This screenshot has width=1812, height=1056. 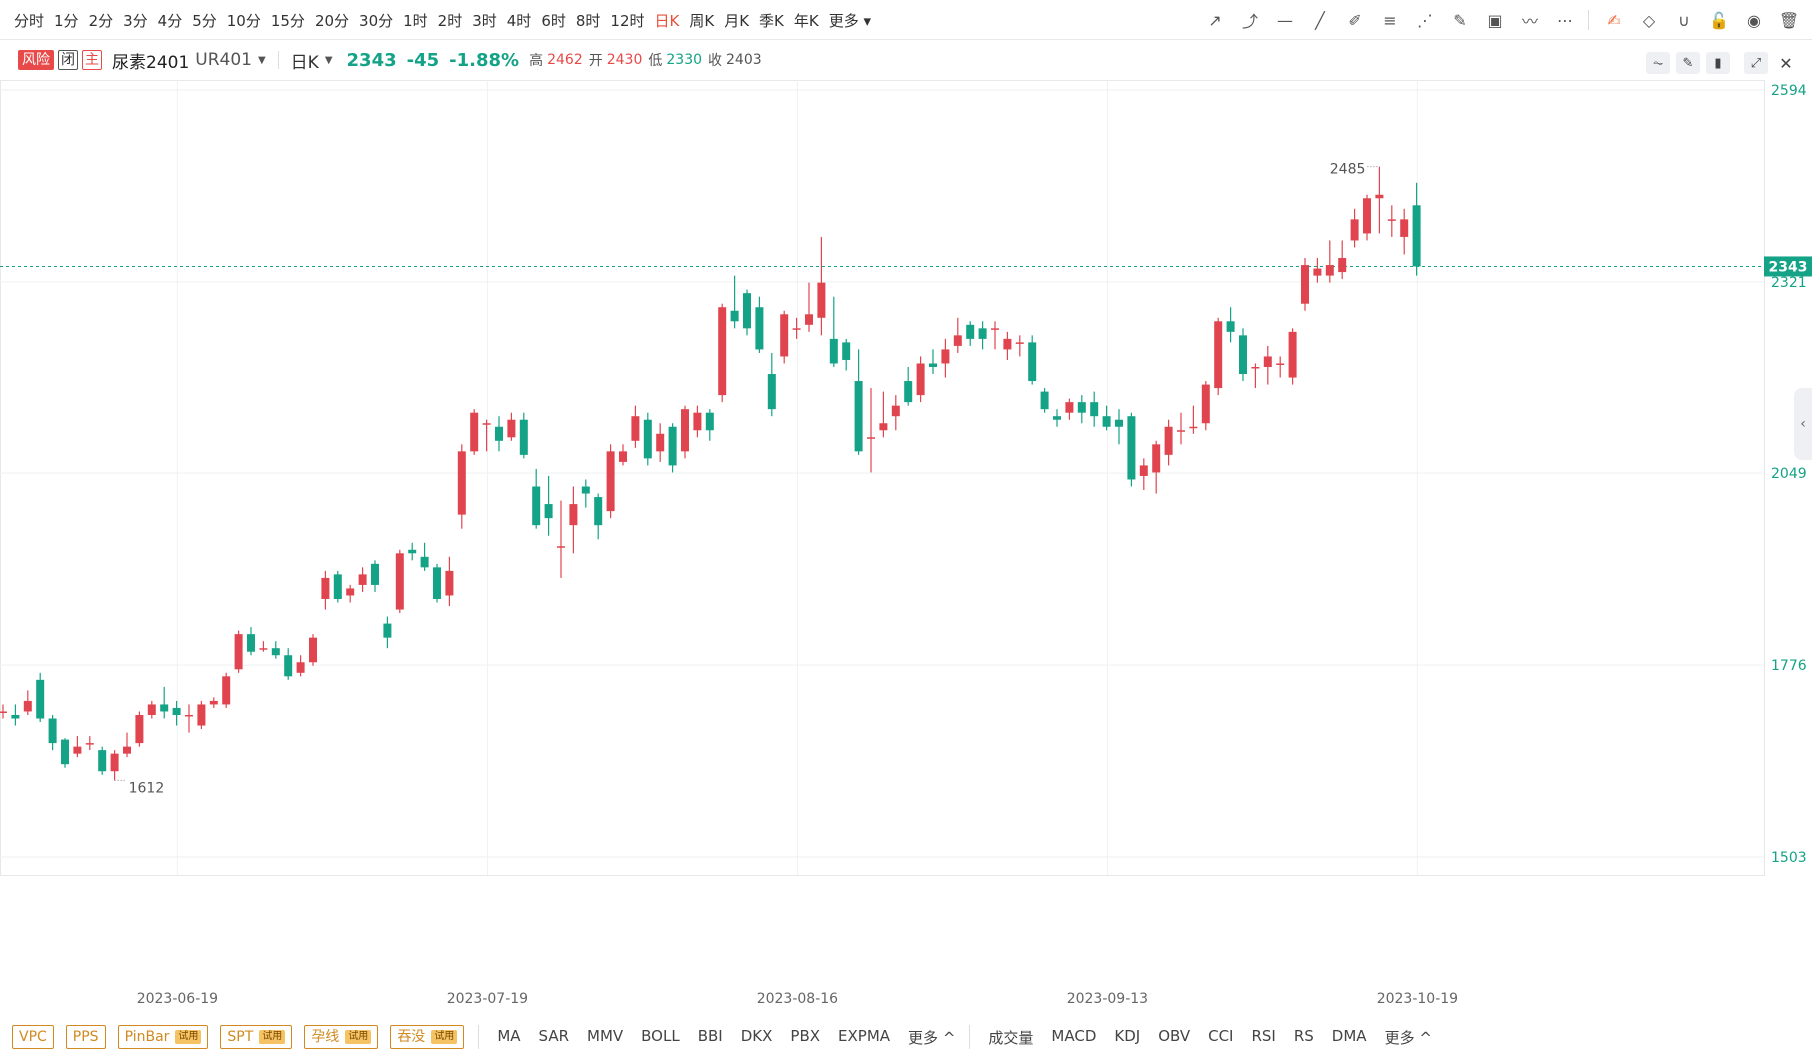 I want to click on period-18: 周K, so click(x=702, y=20).